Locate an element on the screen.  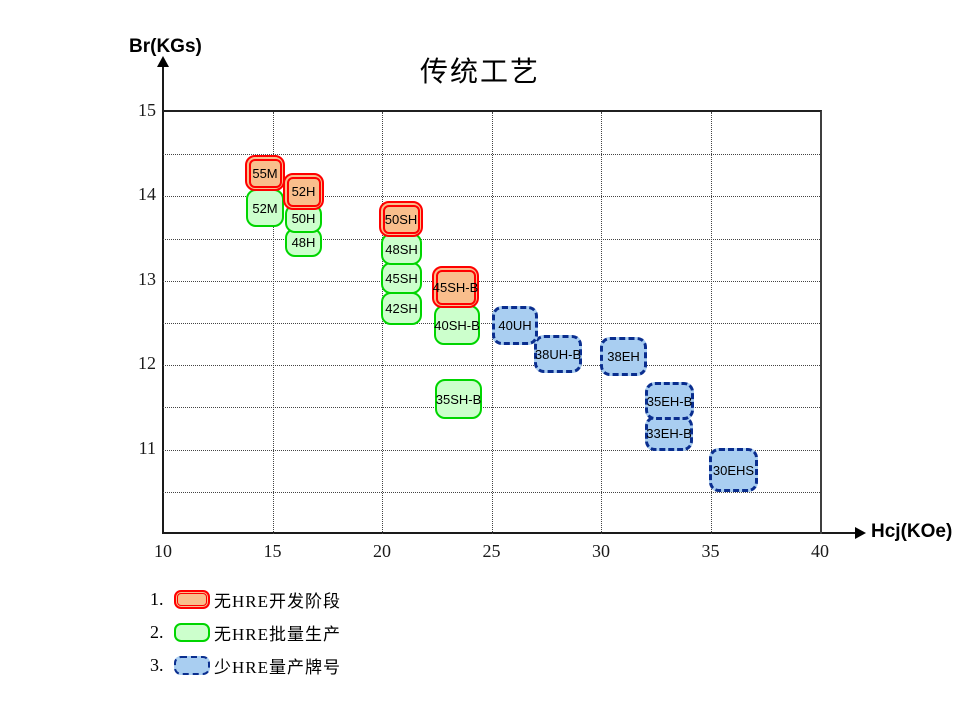
grade-box-52h: 52H is located at coordinates (303, 191).